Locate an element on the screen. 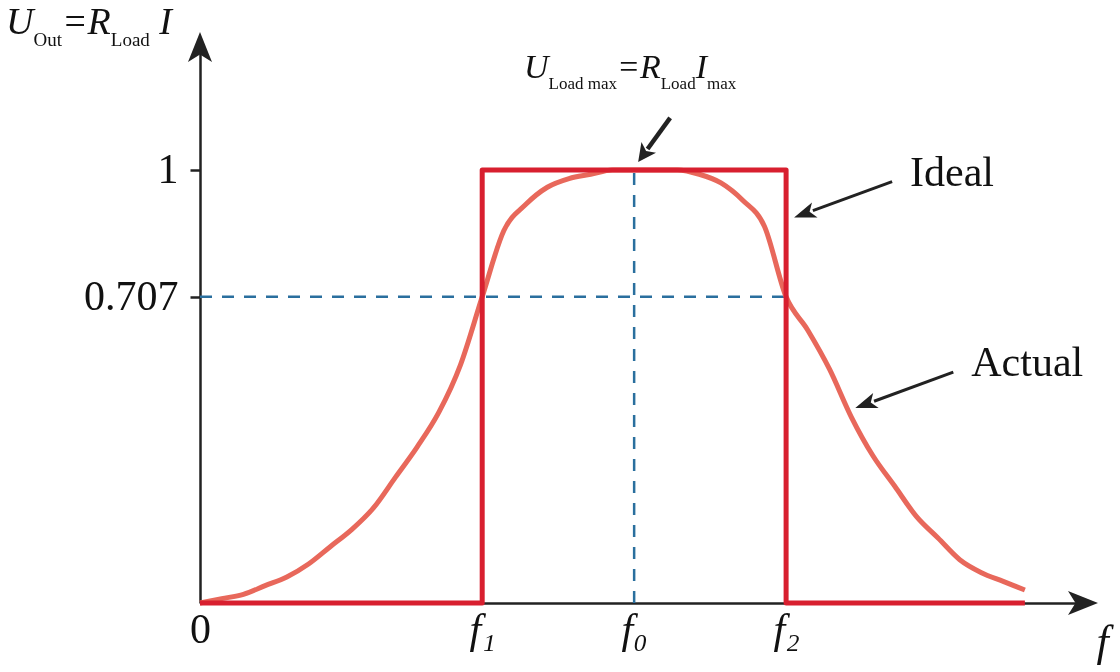 The width and height of the screenshot is (1120, 672). x-tick-label: f₀ is located at coordinates (634, 628).